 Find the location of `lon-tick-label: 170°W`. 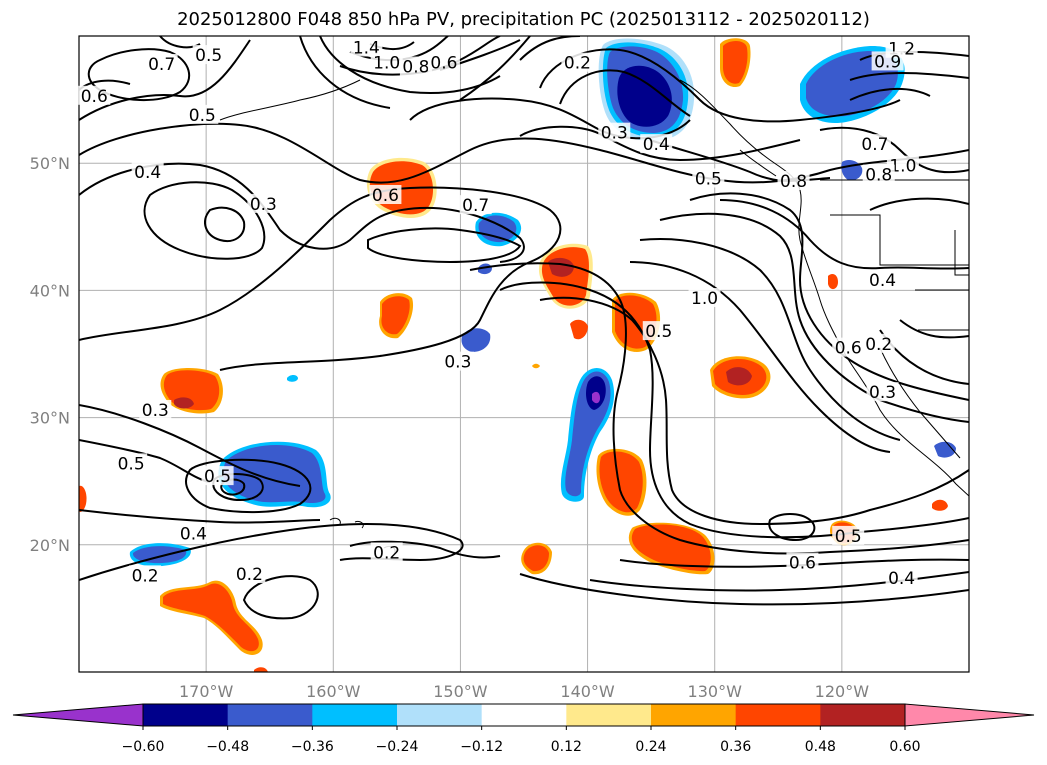

lon-tick-label: 170°W is located at coordinates (206, 691).